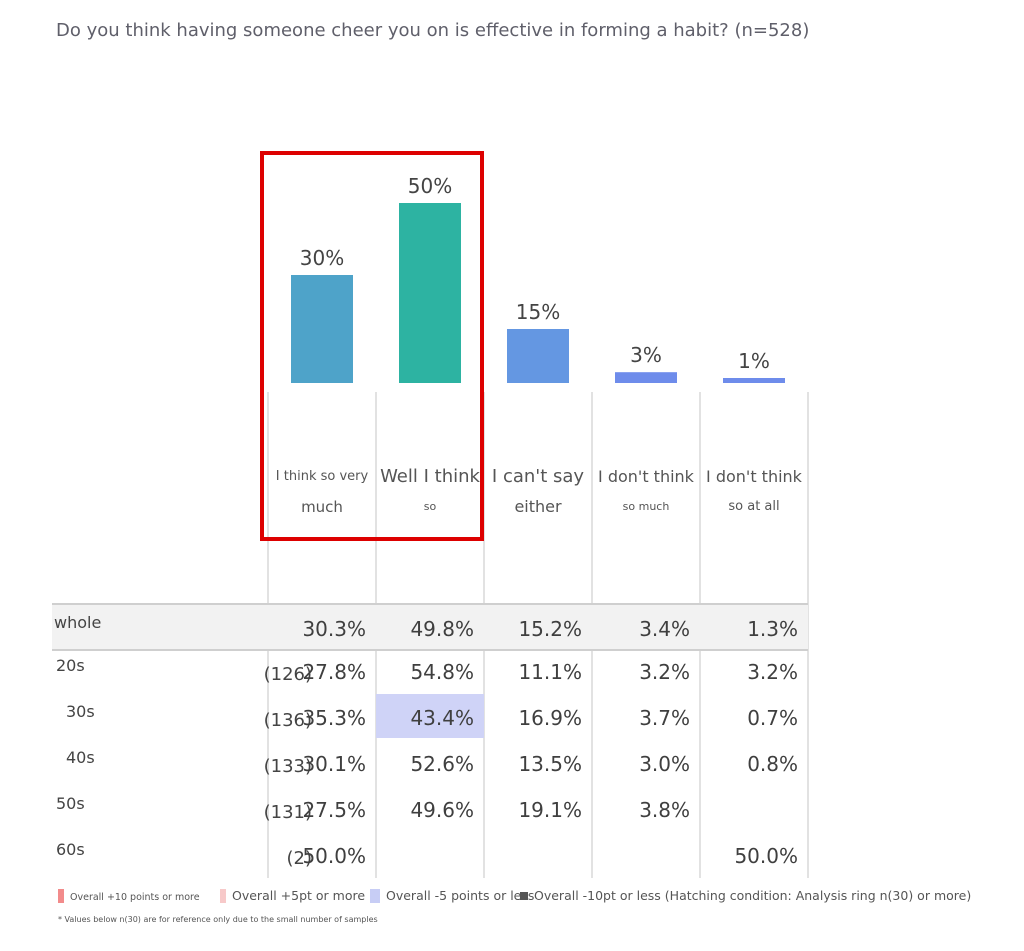 The height and width of the screenshot is (951, 1024). Describe the element at coordinates (430, 492) in the screenshot. I see `category-label: Well I think so` at that location.